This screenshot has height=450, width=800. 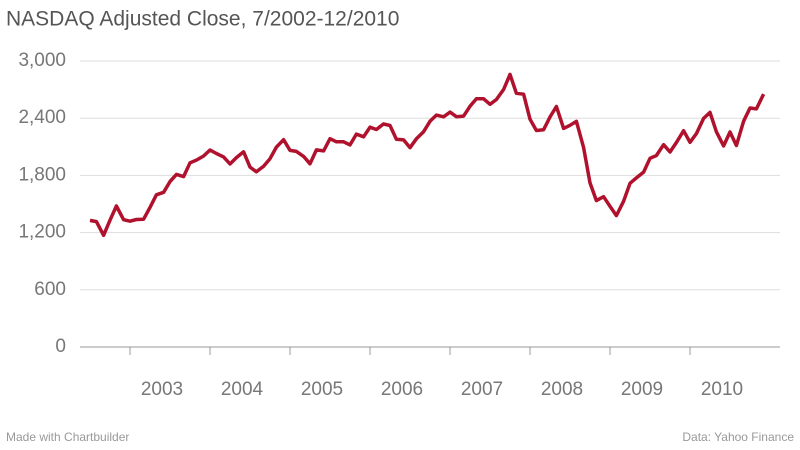 What do you see at coordinates (50, 289) in the screenshot?
I see `y-tick-label: 600` at bounding box center [50, 289].